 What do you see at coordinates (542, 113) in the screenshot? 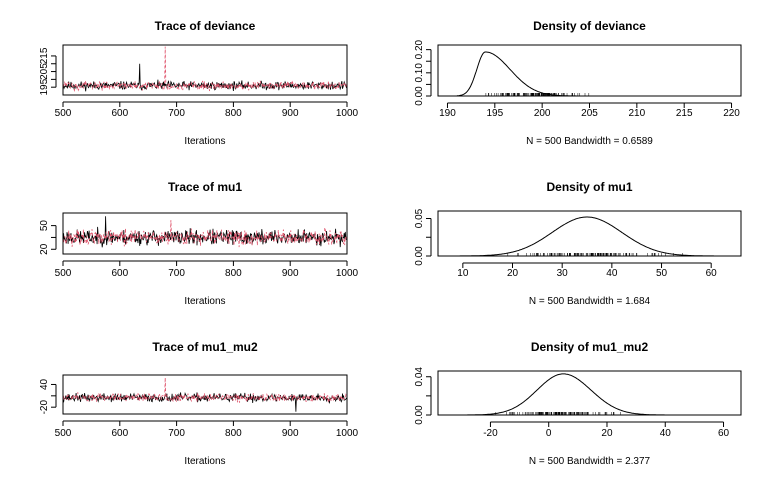
I see `x-tick-label: 200` at bounding box center [542, 113].